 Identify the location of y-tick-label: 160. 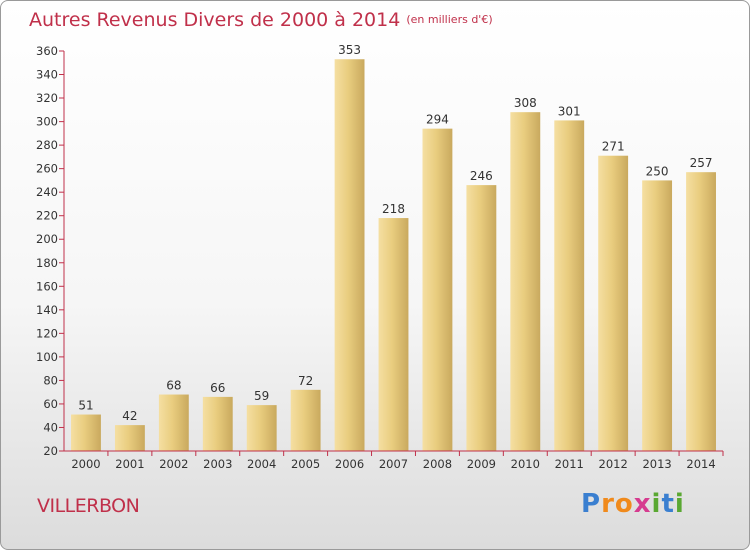
(47, 286).